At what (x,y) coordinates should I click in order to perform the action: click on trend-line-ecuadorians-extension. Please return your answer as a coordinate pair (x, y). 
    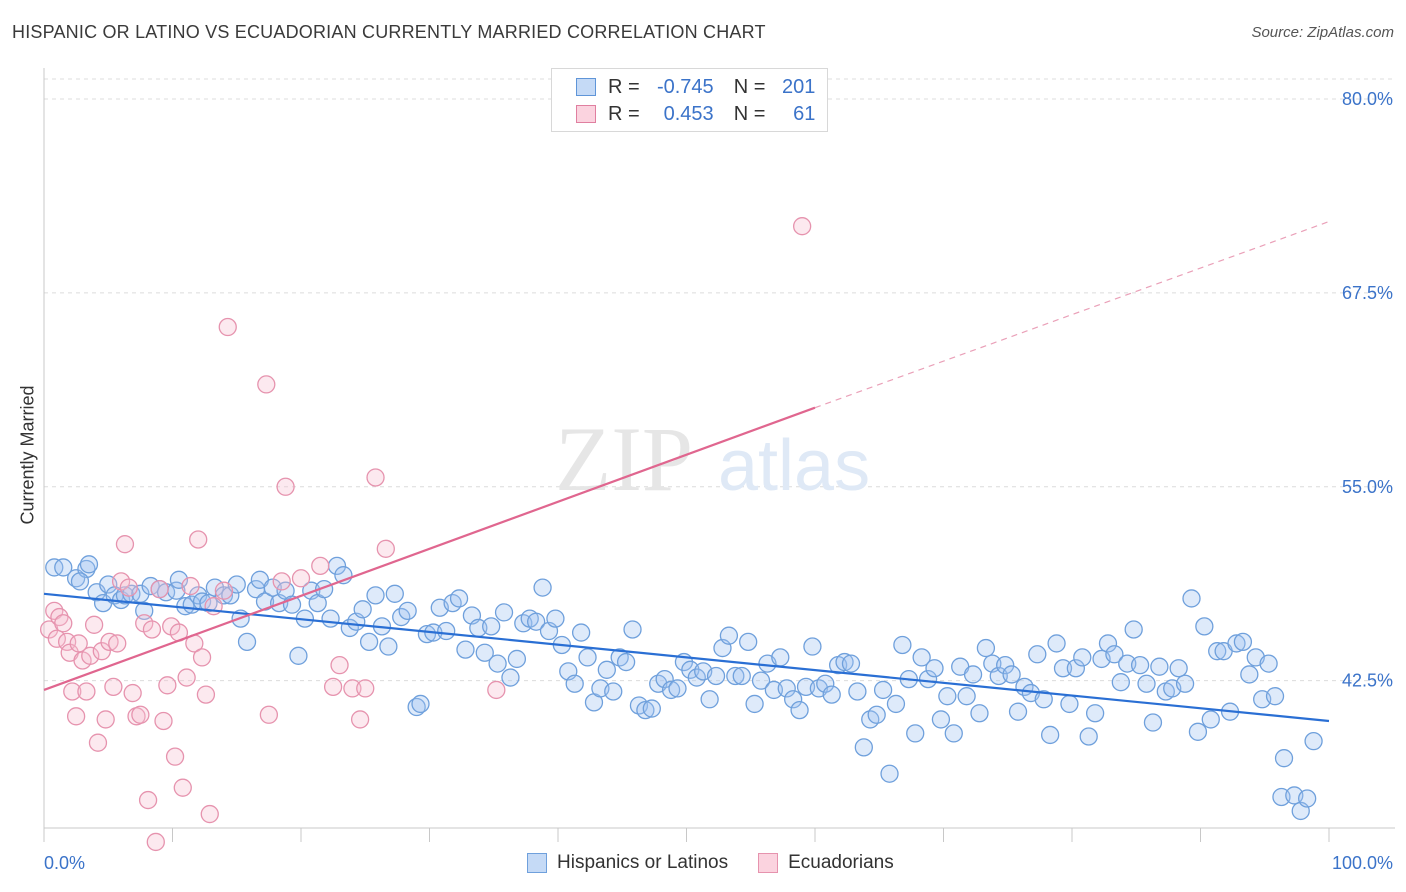
    Looking at the image, I should click on (1072, 314).